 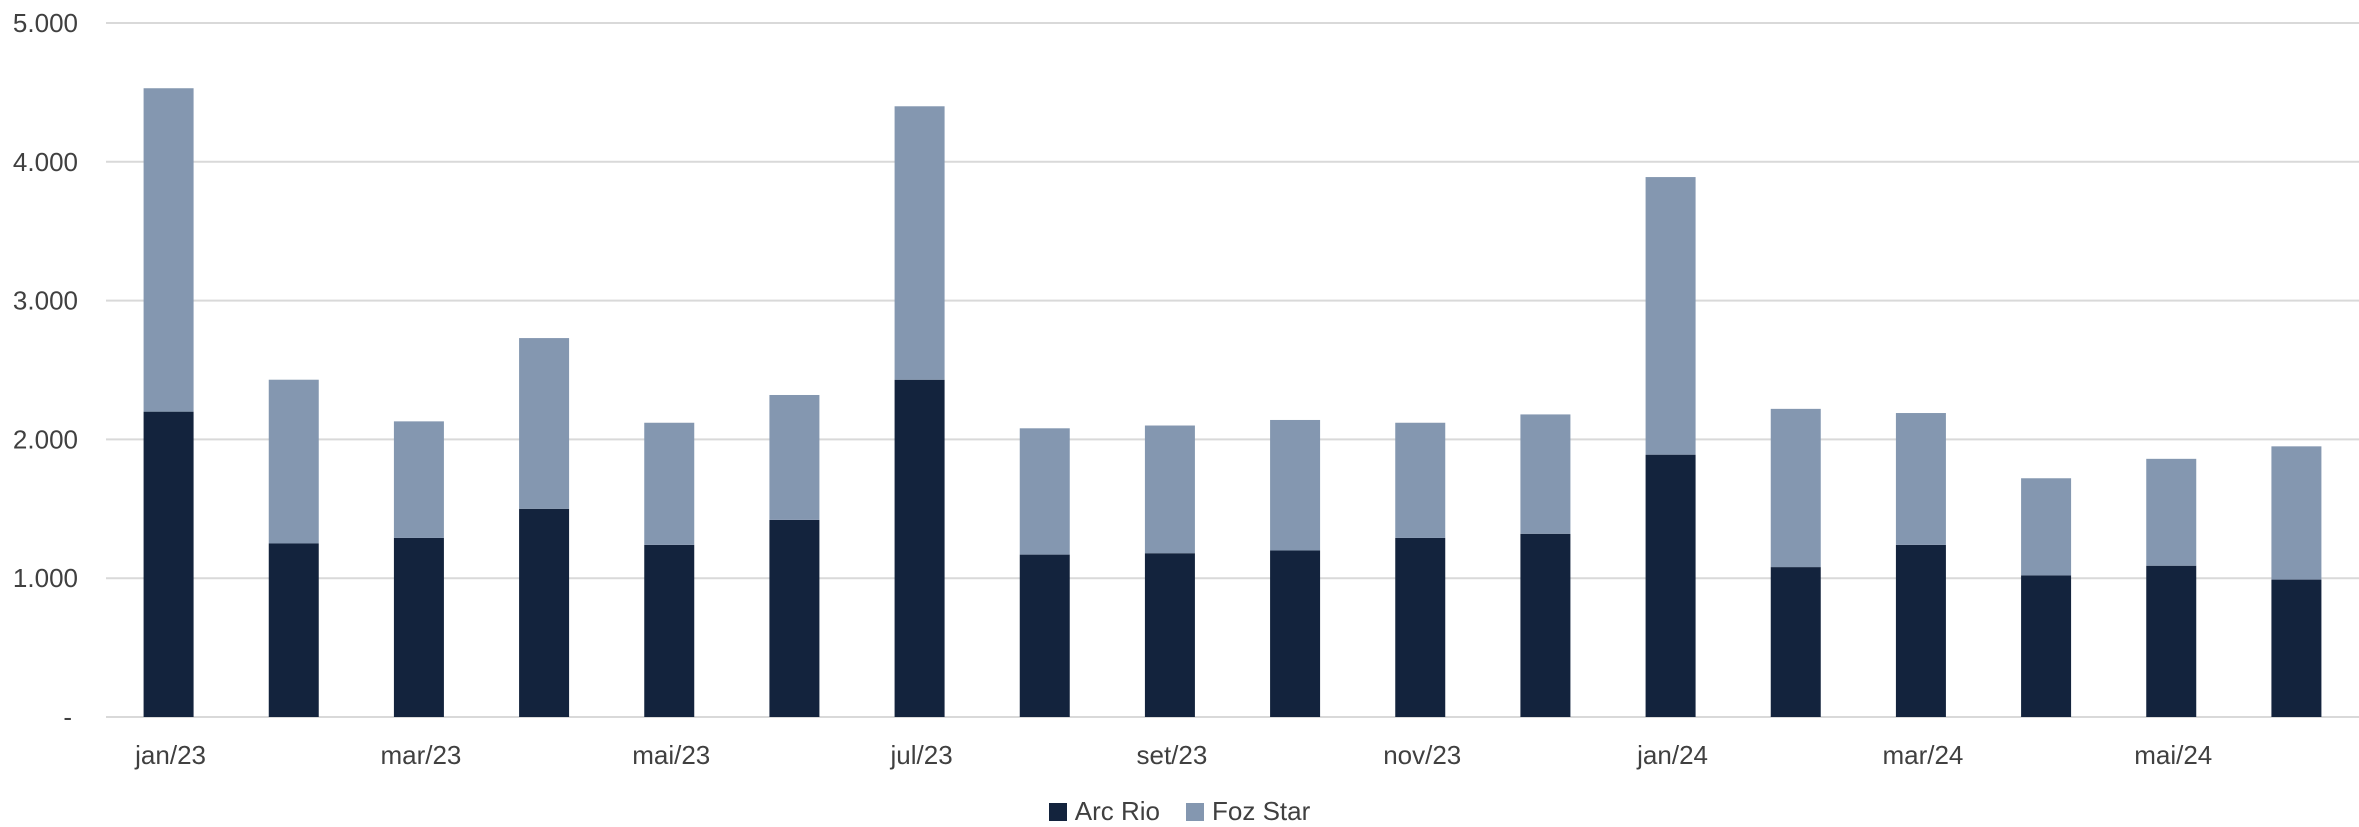 I want to click on legend-swatch-foz-star, so click(x=1195, y=811).